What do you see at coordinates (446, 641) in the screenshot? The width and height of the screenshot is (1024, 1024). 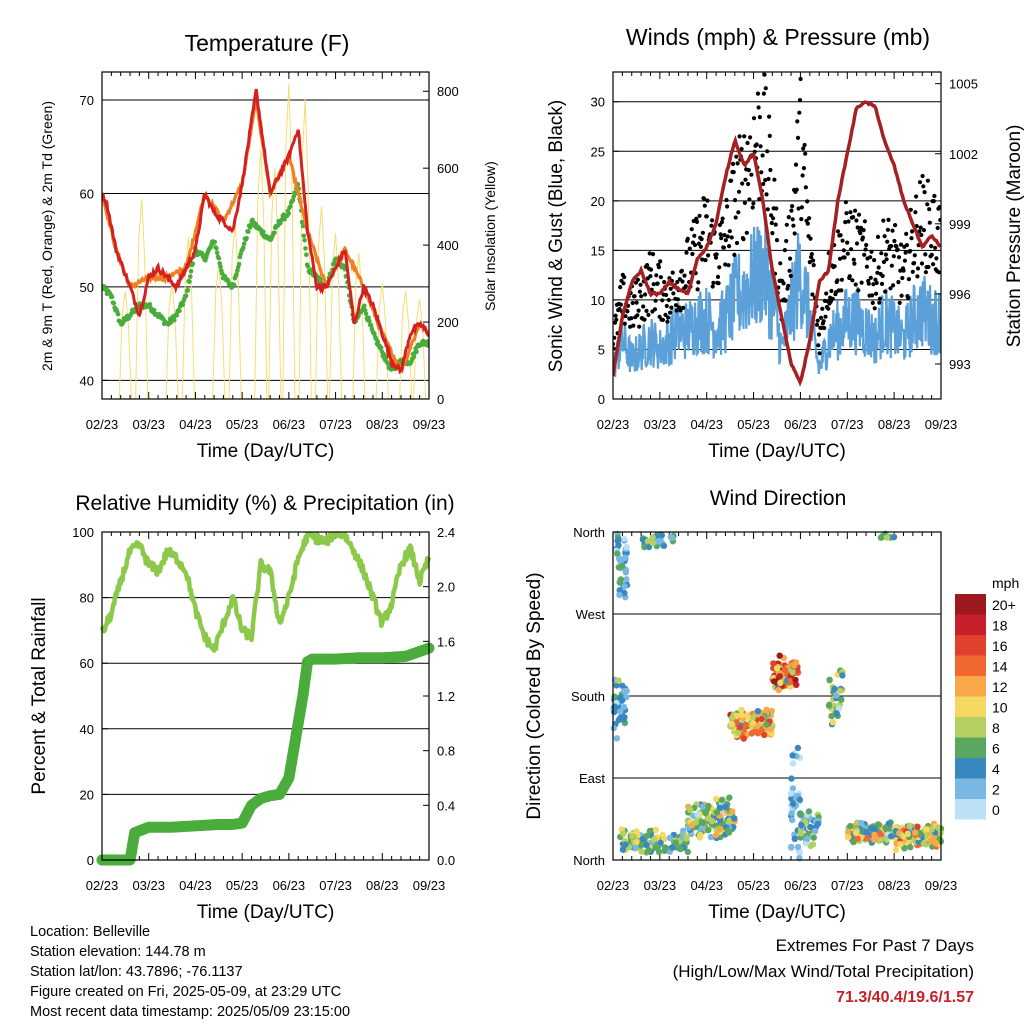 I see `y2-tick-label: 1.6` at bounding box center [446, 641].